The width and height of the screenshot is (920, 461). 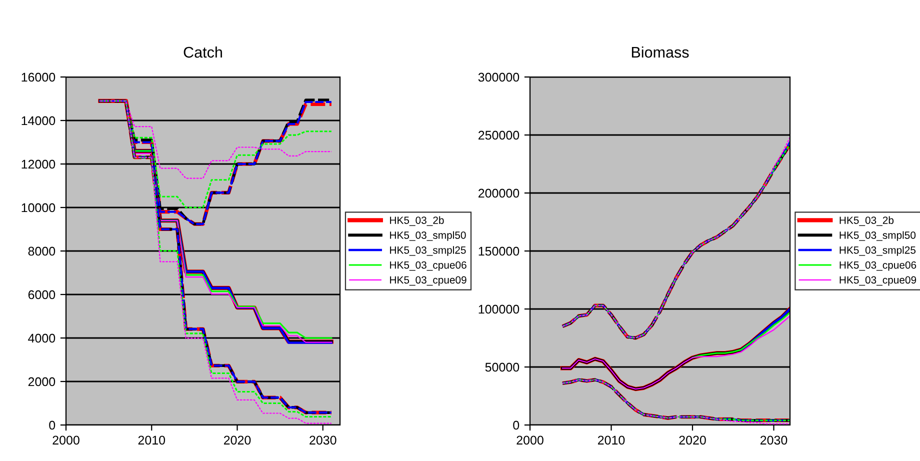 I want to click on chart-title: Biomass, so click(x=660, y=52).